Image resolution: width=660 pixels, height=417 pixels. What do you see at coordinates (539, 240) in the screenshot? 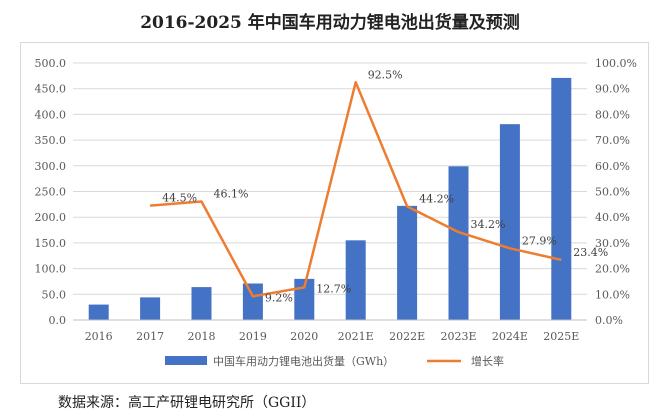
I see `data-label: 27.9%` at bounding box center [539, 240].